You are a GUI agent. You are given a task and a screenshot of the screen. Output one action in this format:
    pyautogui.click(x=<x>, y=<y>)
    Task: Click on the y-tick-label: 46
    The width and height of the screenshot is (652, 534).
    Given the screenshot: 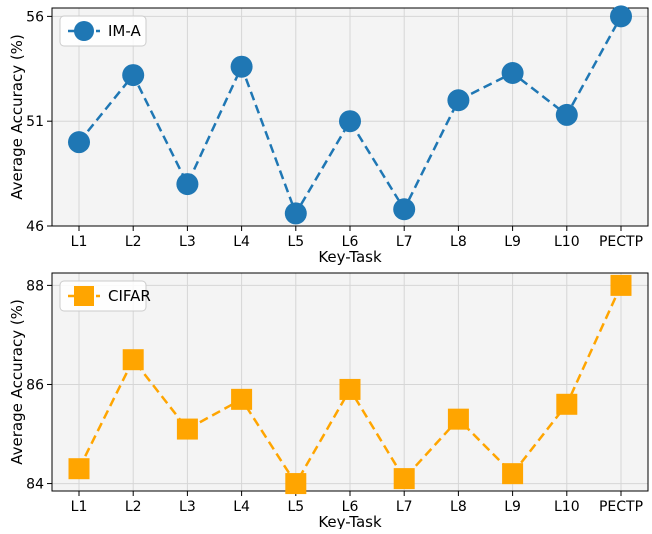 What is the action you would take?
    pyautogui.click(x=35, y=227)
    